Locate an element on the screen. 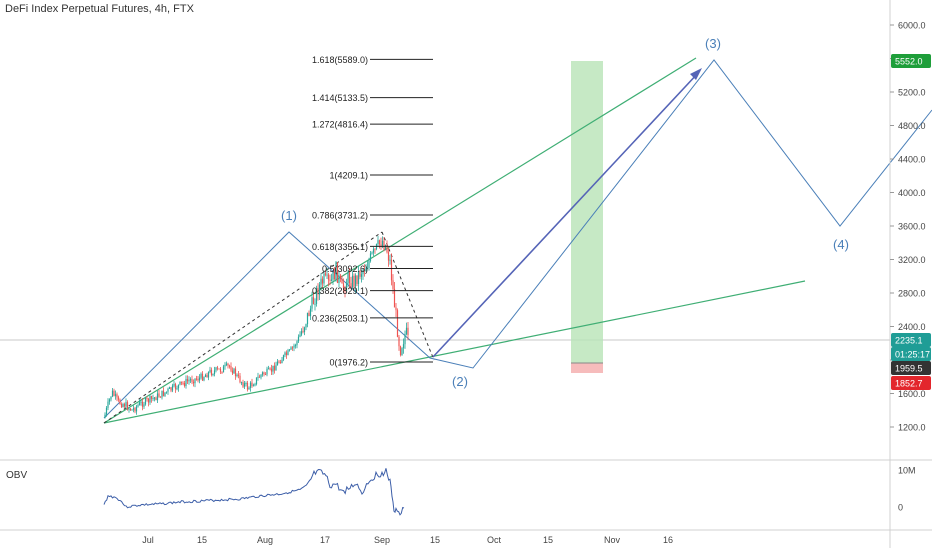 This screenshot has height=550, width=932. stop-zone-box is located at coordinates (587, 368).